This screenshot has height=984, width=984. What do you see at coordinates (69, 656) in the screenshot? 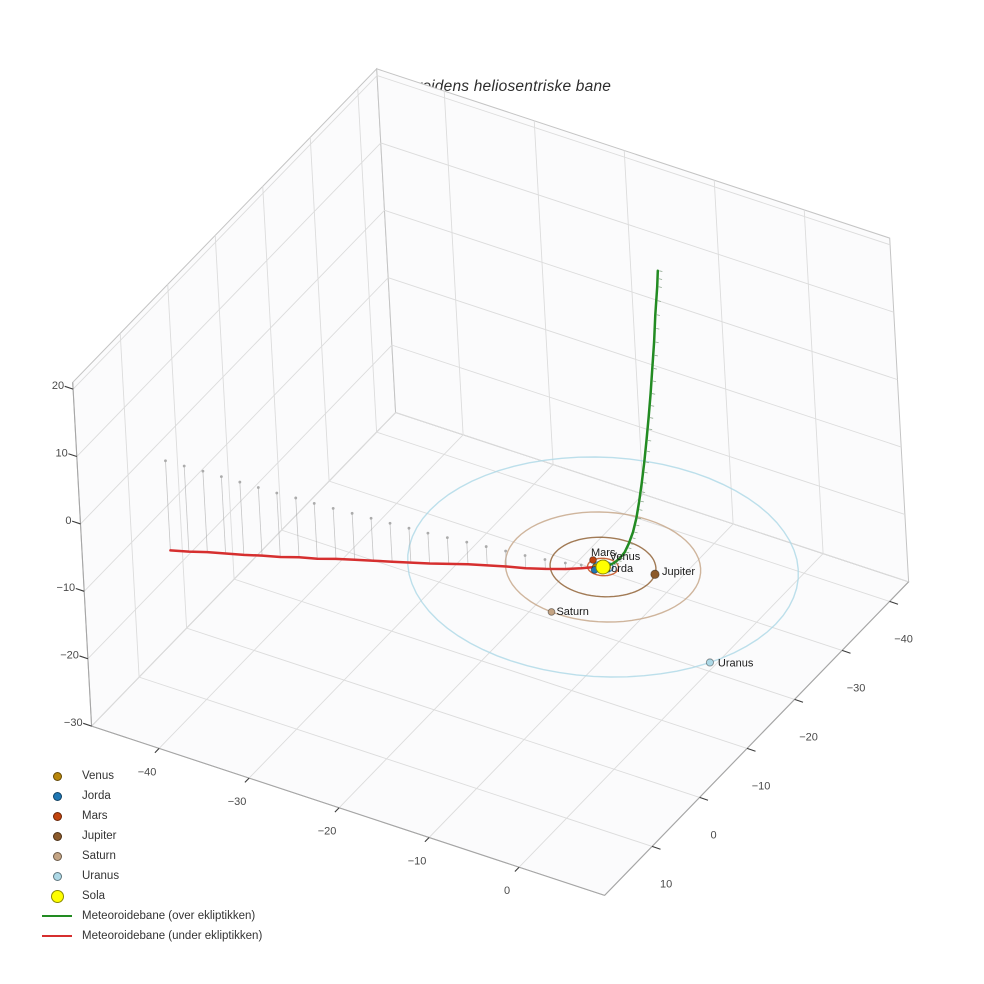
I see `z-tick-label: −20` at bounding box center [69, 656].